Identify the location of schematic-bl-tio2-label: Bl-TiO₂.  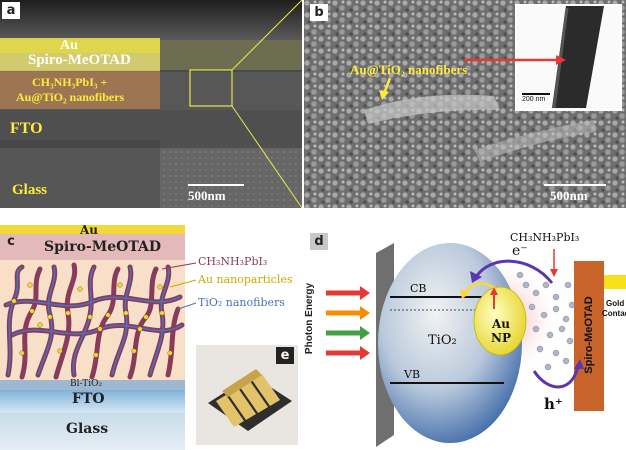
(86, 384).